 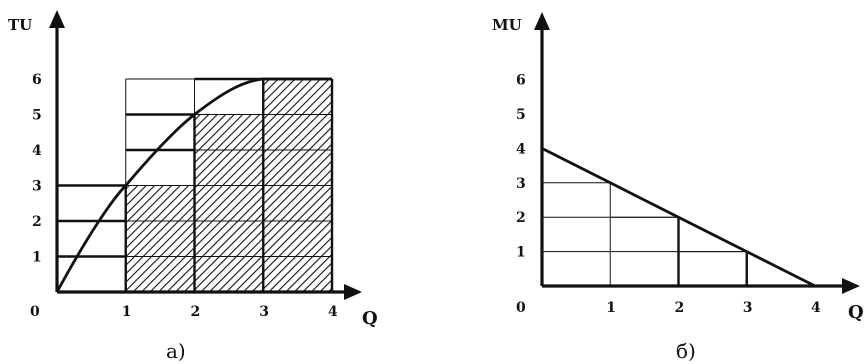 I want to click on mu-y-tick-labels: 1 2 3 4 5 6, so click(x=521, y=167).